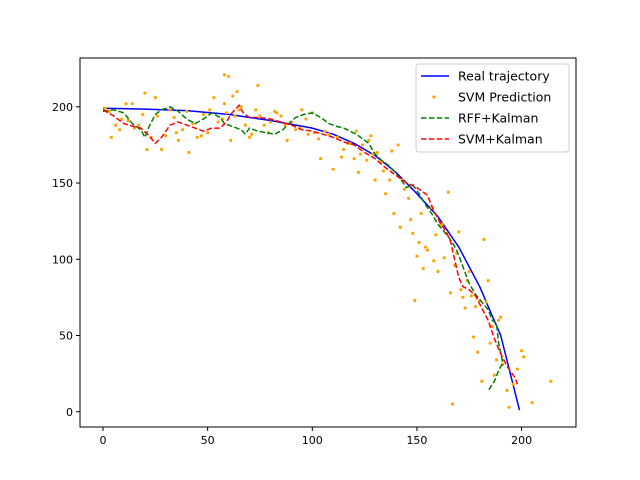 This screenshot has width=640, height=480. Describe the element at coordinates (62, 259) in the screenshot. I see `y-tick-label: 100` at that location.